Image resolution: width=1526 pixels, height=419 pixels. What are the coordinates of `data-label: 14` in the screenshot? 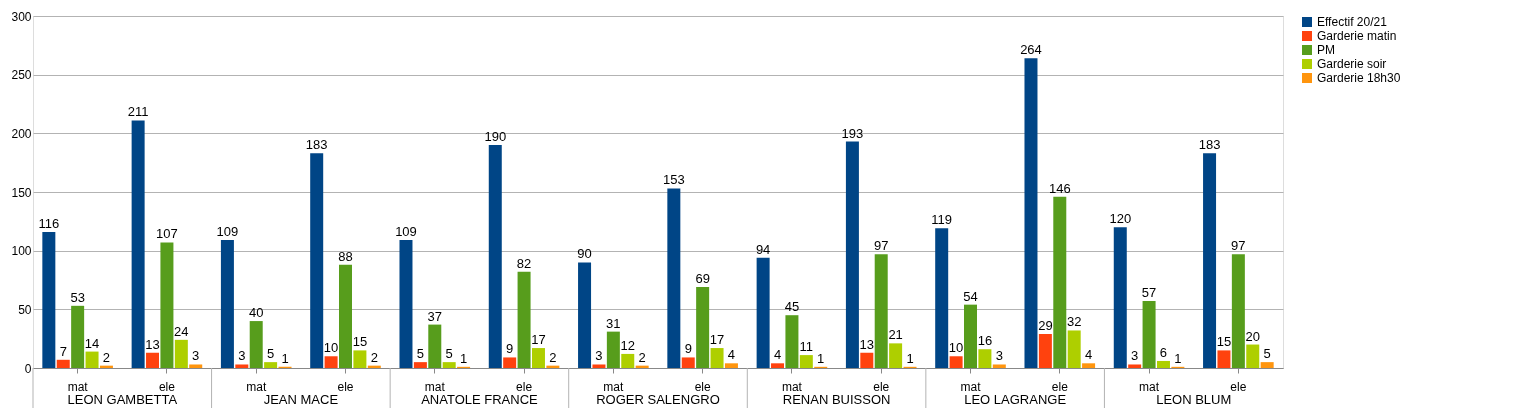 It's located at (92, 343).